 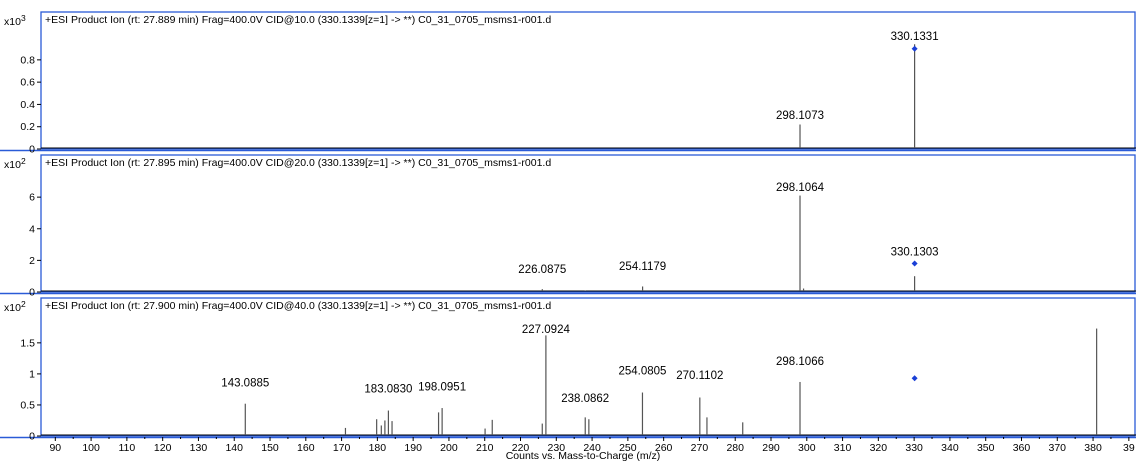 What do you see at coordinates (270, 448) in the screenshot?
I see `x-tick-label: 150` at bounding box center [270, 448].